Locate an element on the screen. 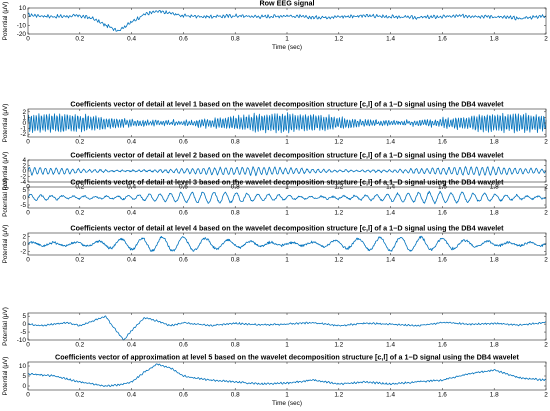 Image resolution: width=550 pixels, height=411 pixels. y-tick-label: -1 is located at coordinates (23, 129).